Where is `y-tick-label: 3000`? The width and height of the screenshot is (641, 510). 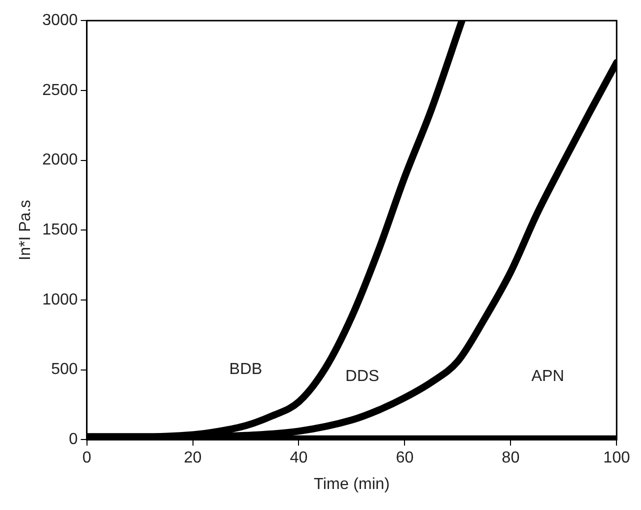 y-tick-label: 3000 is located at coordinates (60, 21).